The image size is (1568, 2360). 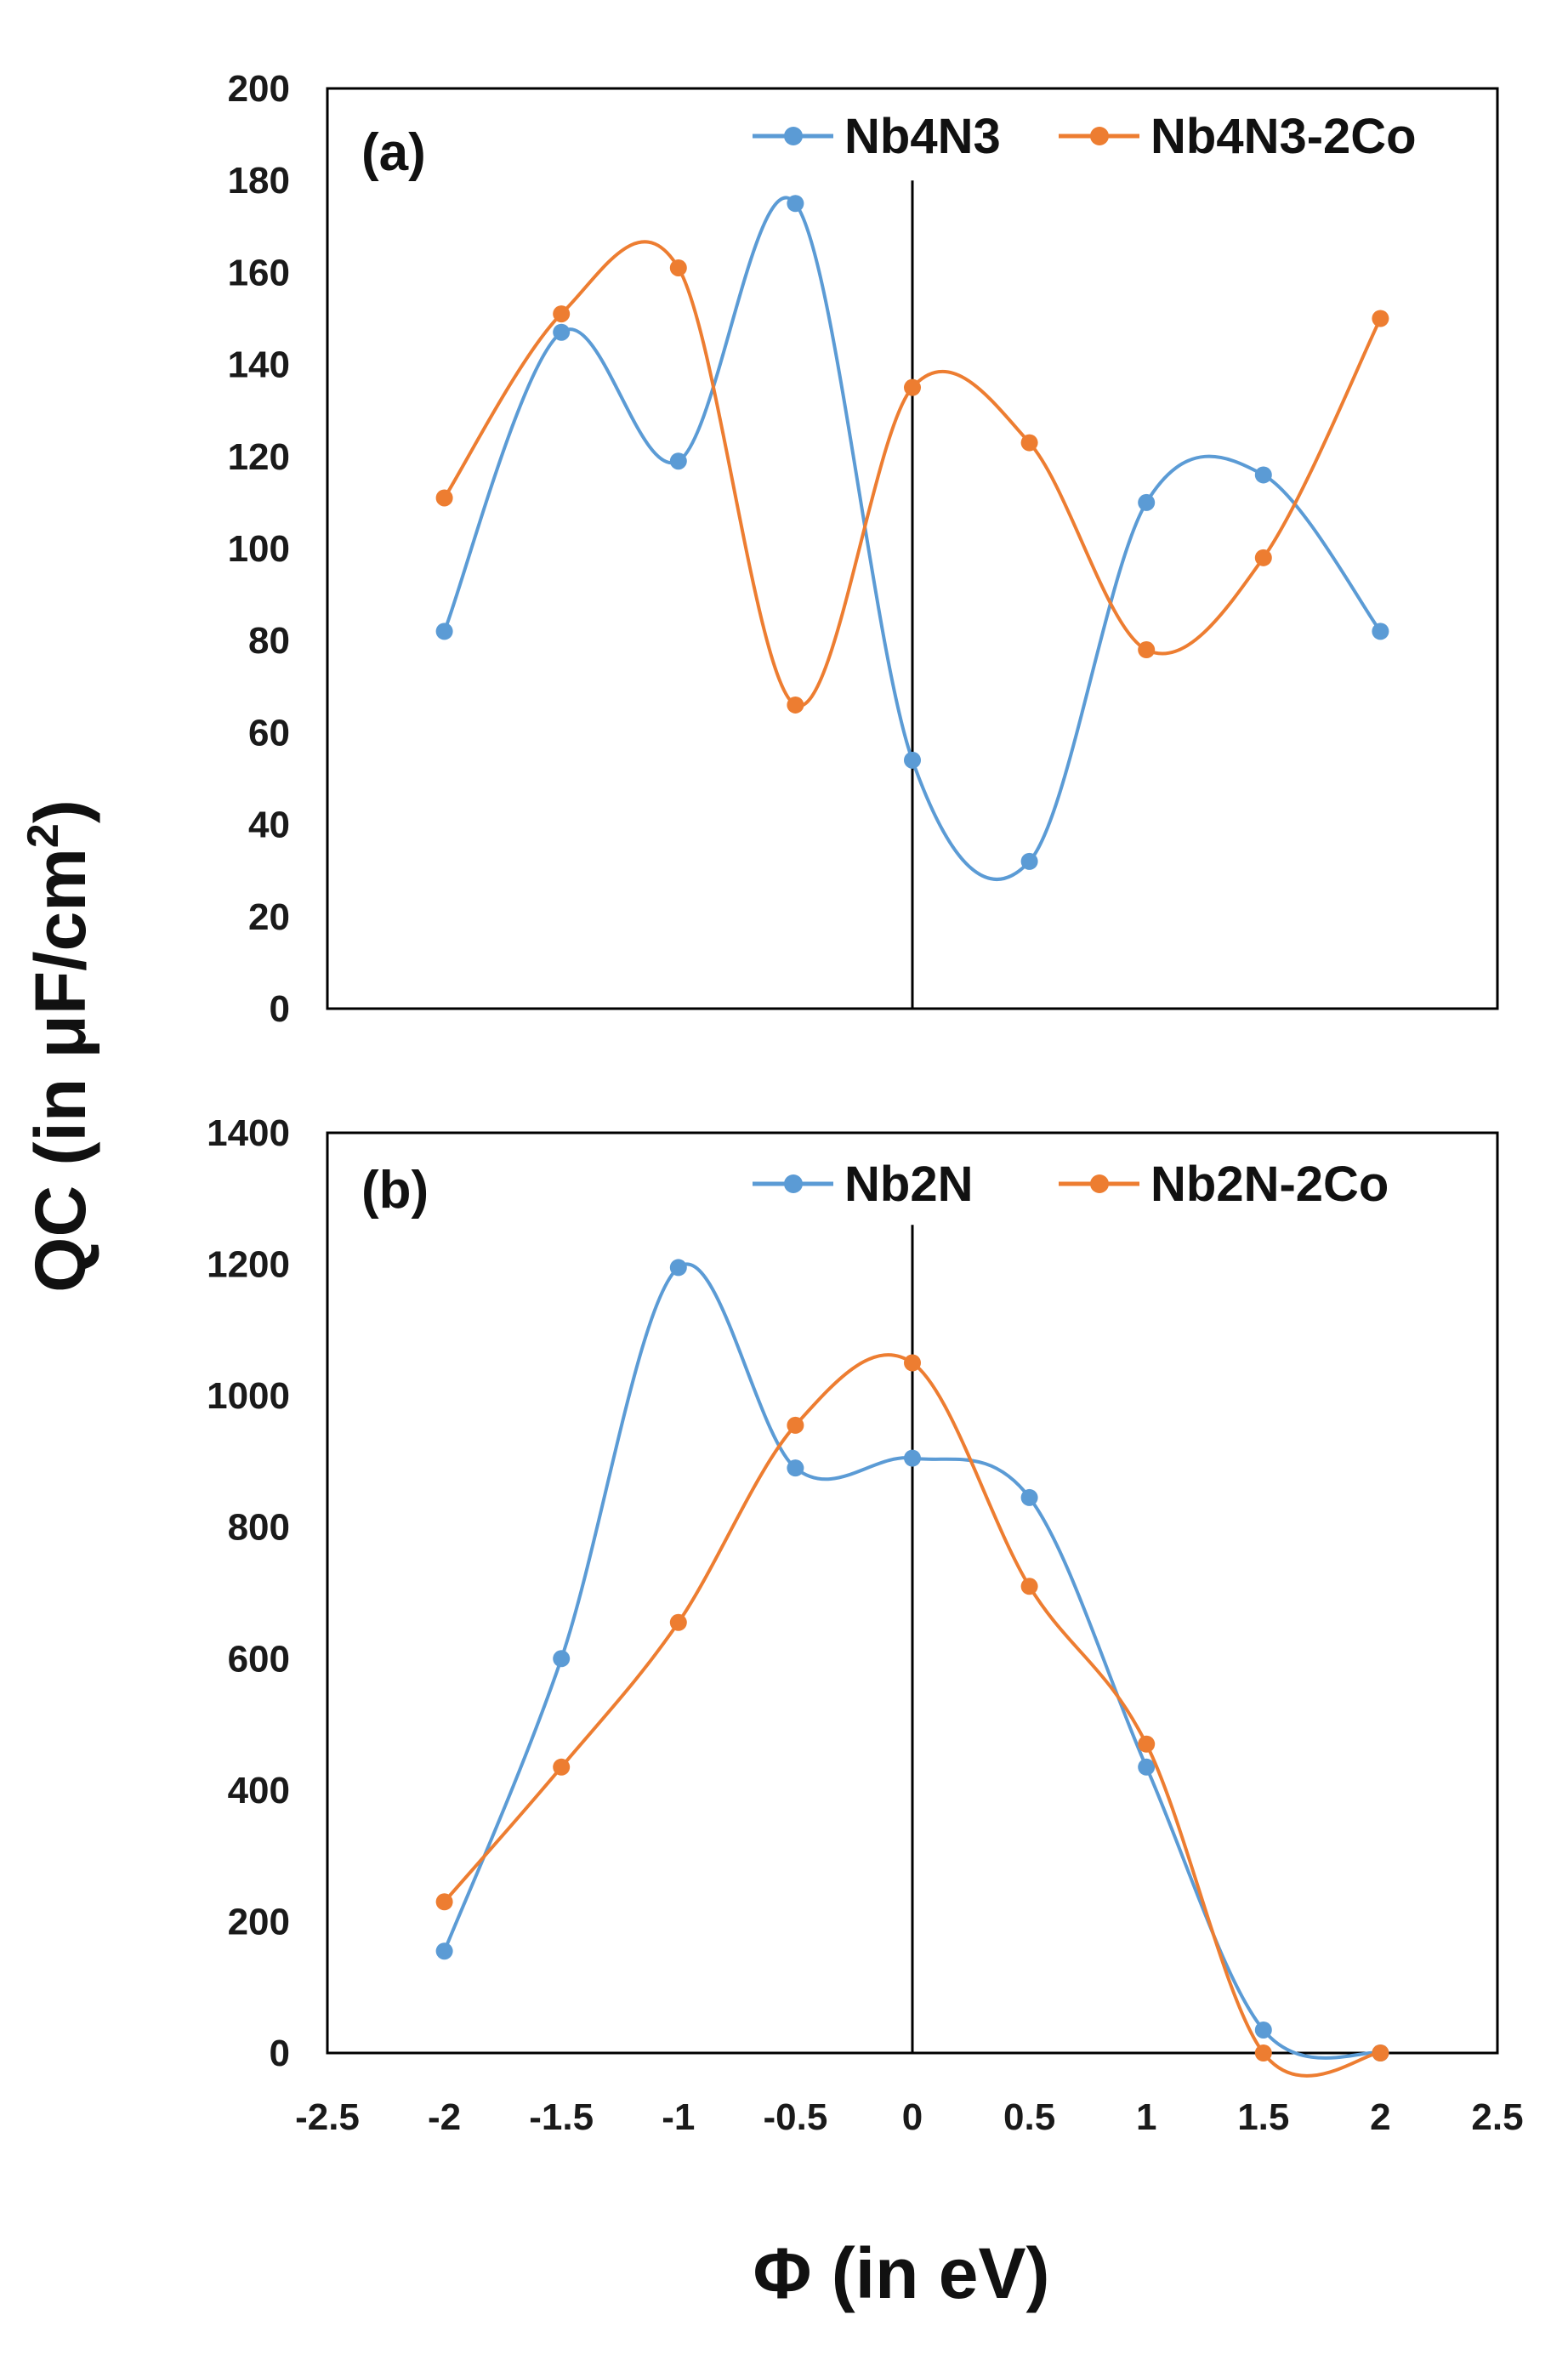 What do you see at coordinates (1497, 2117) in the screenshot?
I see `x-tick-label: 2.5` at bounding box center [1497, 2117].